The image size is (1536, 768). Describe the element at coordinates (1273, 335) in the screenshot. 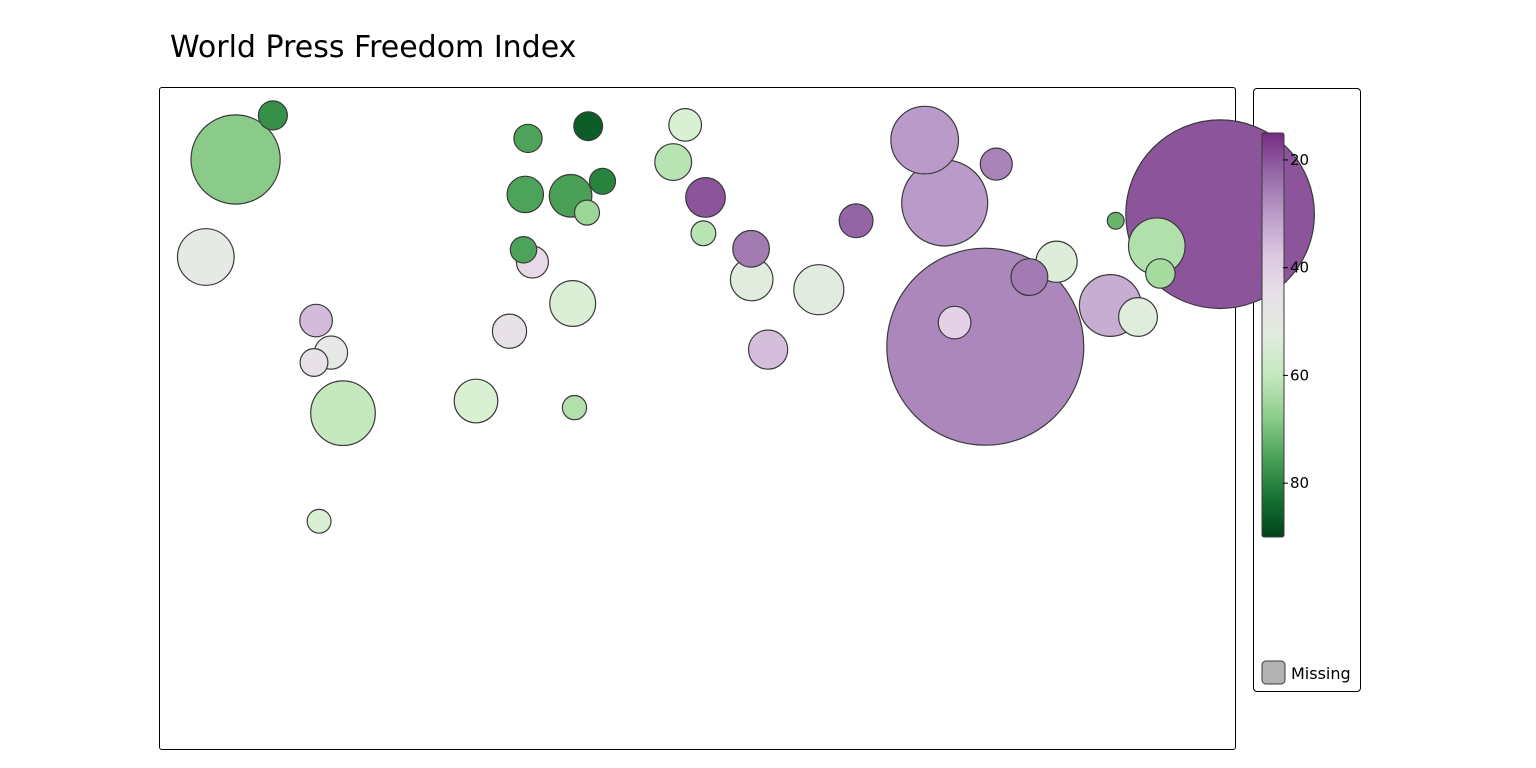

I see `color-scale-bar` at that location.